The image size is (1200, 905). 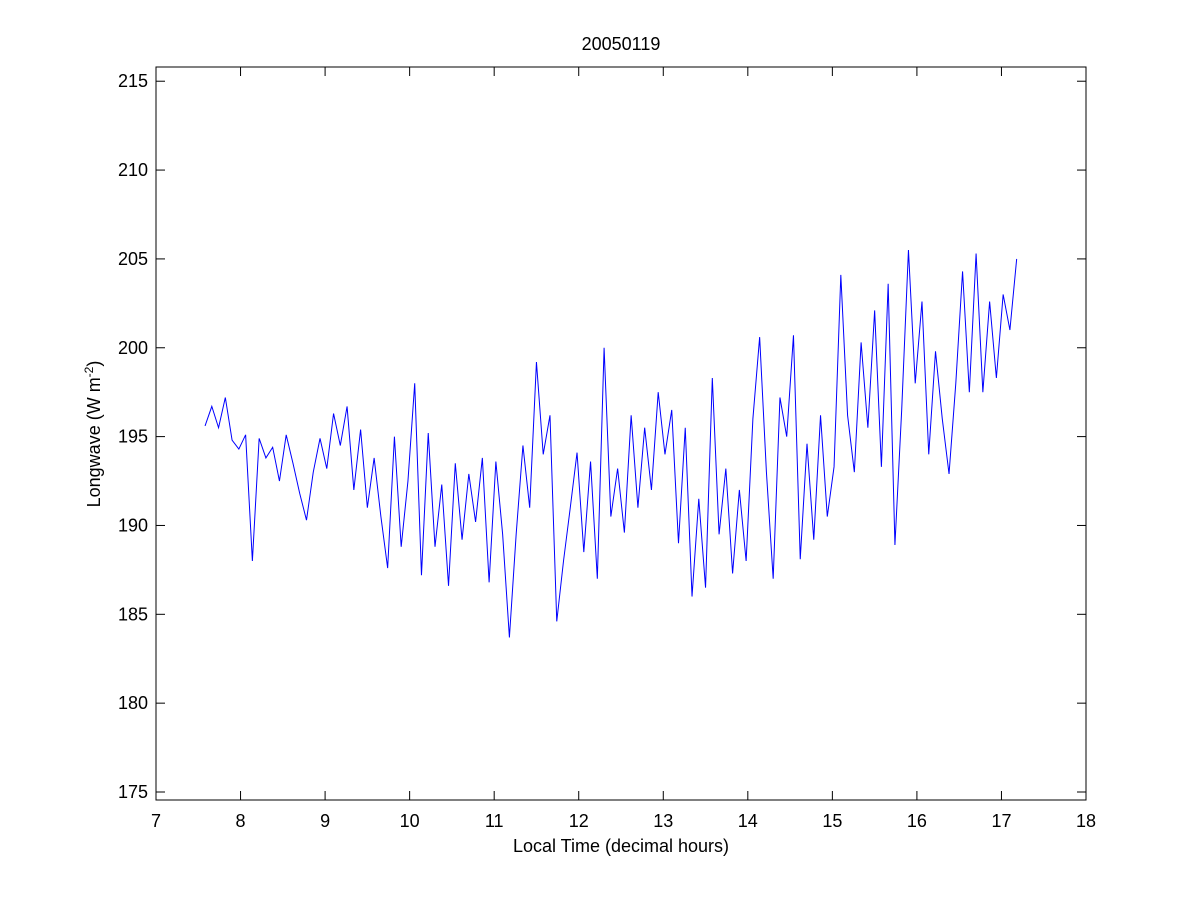 I want to click on chart-title: 20050119, so click(x=621, y=44).